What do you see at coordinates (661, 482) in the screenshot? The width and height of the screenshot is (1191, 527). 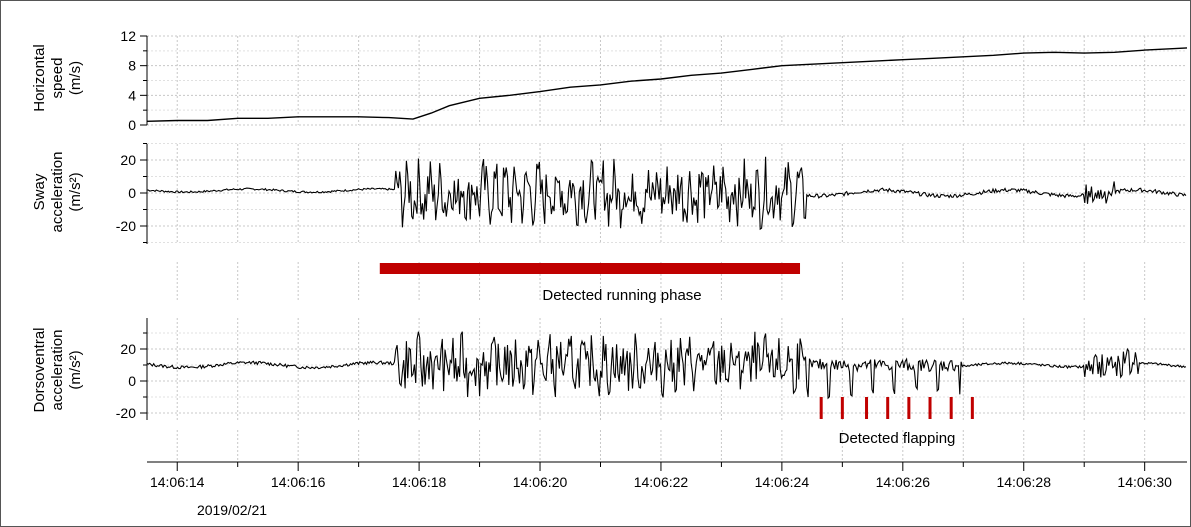 I see `x-tick-label: 14:06:22` at bounding box center [661, 482].